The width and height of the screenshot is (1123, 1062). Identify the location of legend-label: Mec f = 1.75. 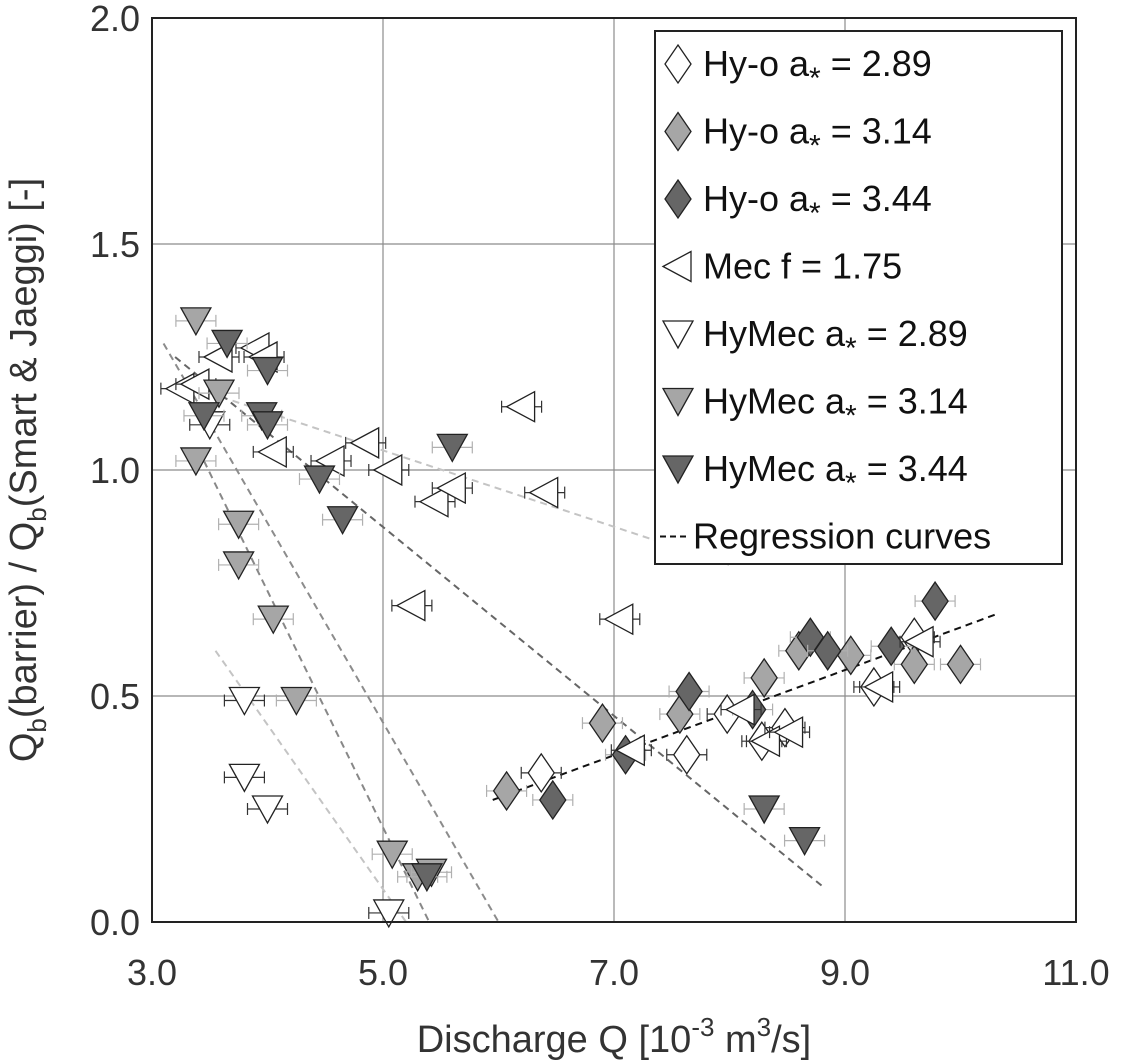
(802, 266).